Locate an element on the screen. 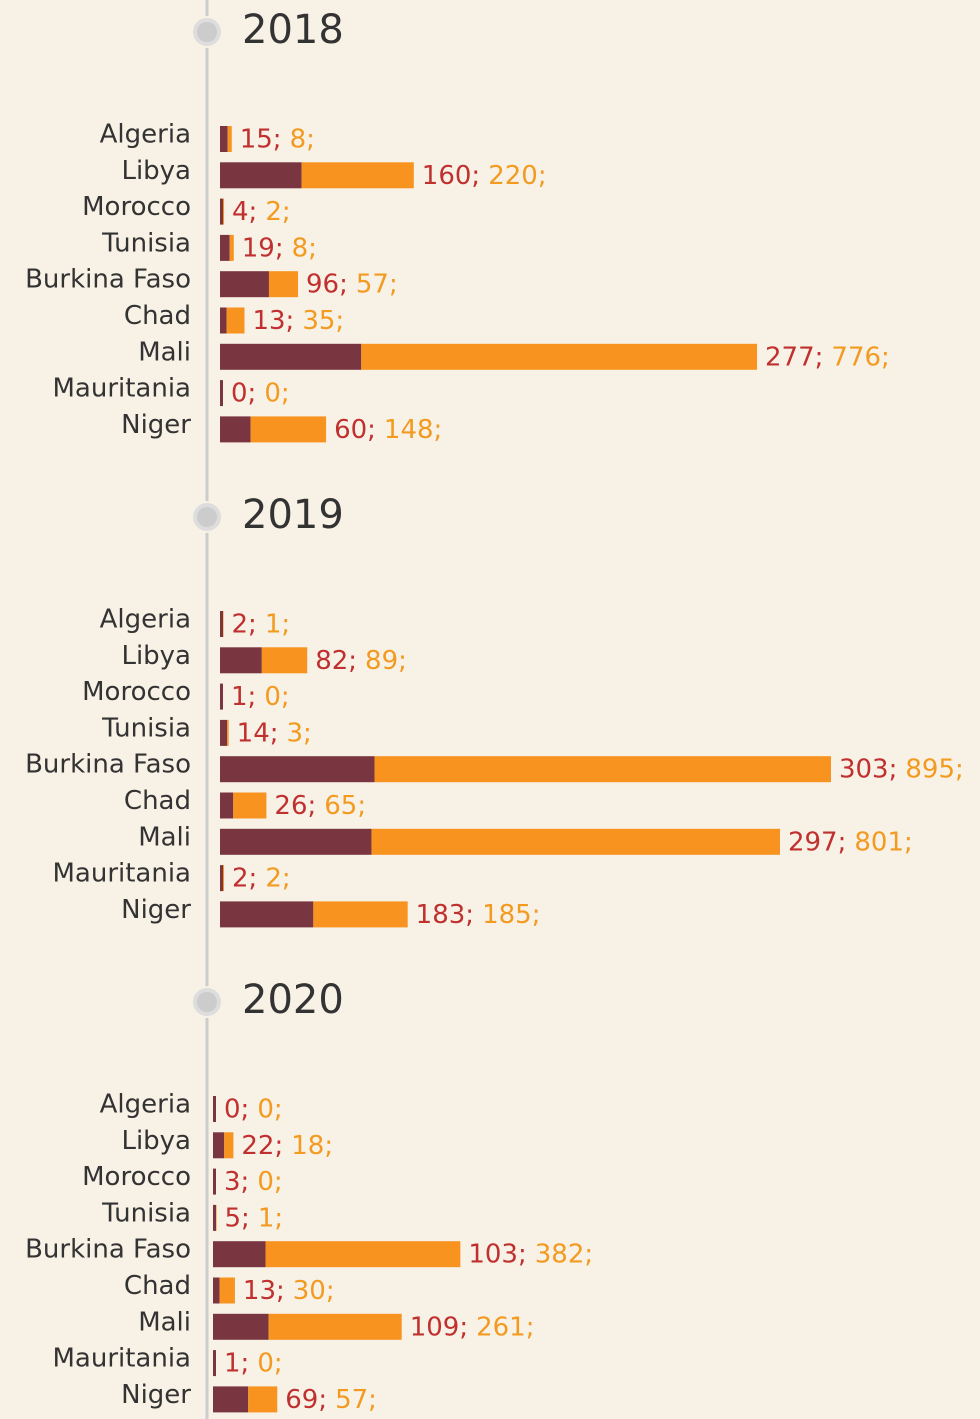 The image size is (980, 1419). value-label: 26; is located at coordinates (295, 806).